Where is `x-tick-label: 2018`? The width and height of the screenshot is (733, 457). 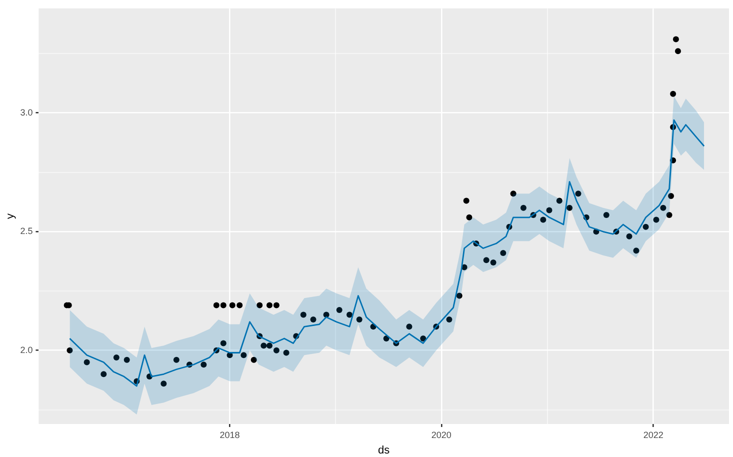
x-tick-label: 2018 is located at coordinates (230, 435).